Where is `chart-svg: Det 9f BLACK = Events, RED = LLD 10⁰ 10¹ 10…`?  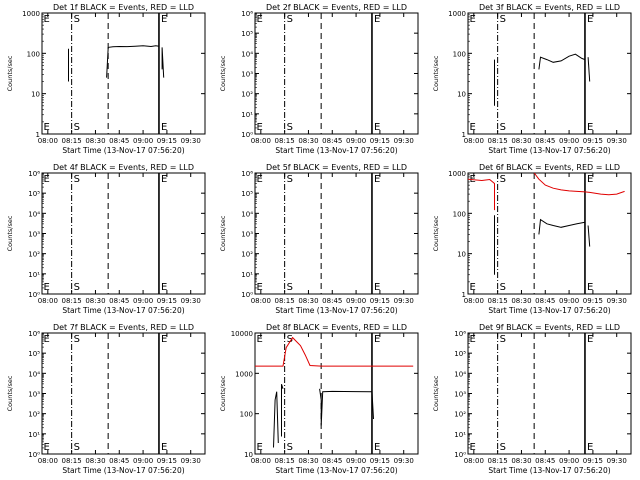
chart-svg: Det 9f BLACK = Events, RED = LLD 10⁰ 10¹ 10… is located at coordinates (532, 399).